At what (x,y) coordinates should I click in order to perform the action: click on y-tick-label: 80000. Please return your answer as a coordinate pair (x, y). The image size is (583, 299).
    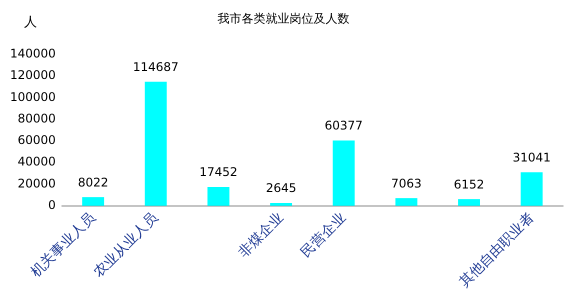
    Looking at the image, I should click on (37, 118).